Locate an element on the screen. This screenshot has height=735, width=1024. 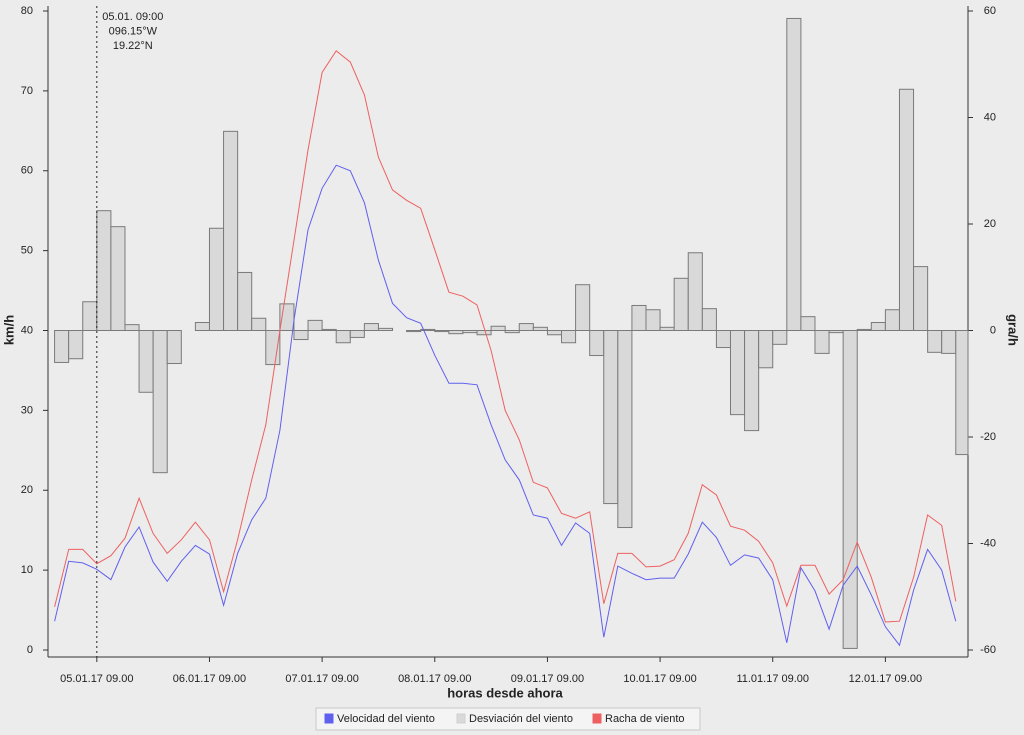
y-tick-label: 0 is located at coordinates (30, 650).